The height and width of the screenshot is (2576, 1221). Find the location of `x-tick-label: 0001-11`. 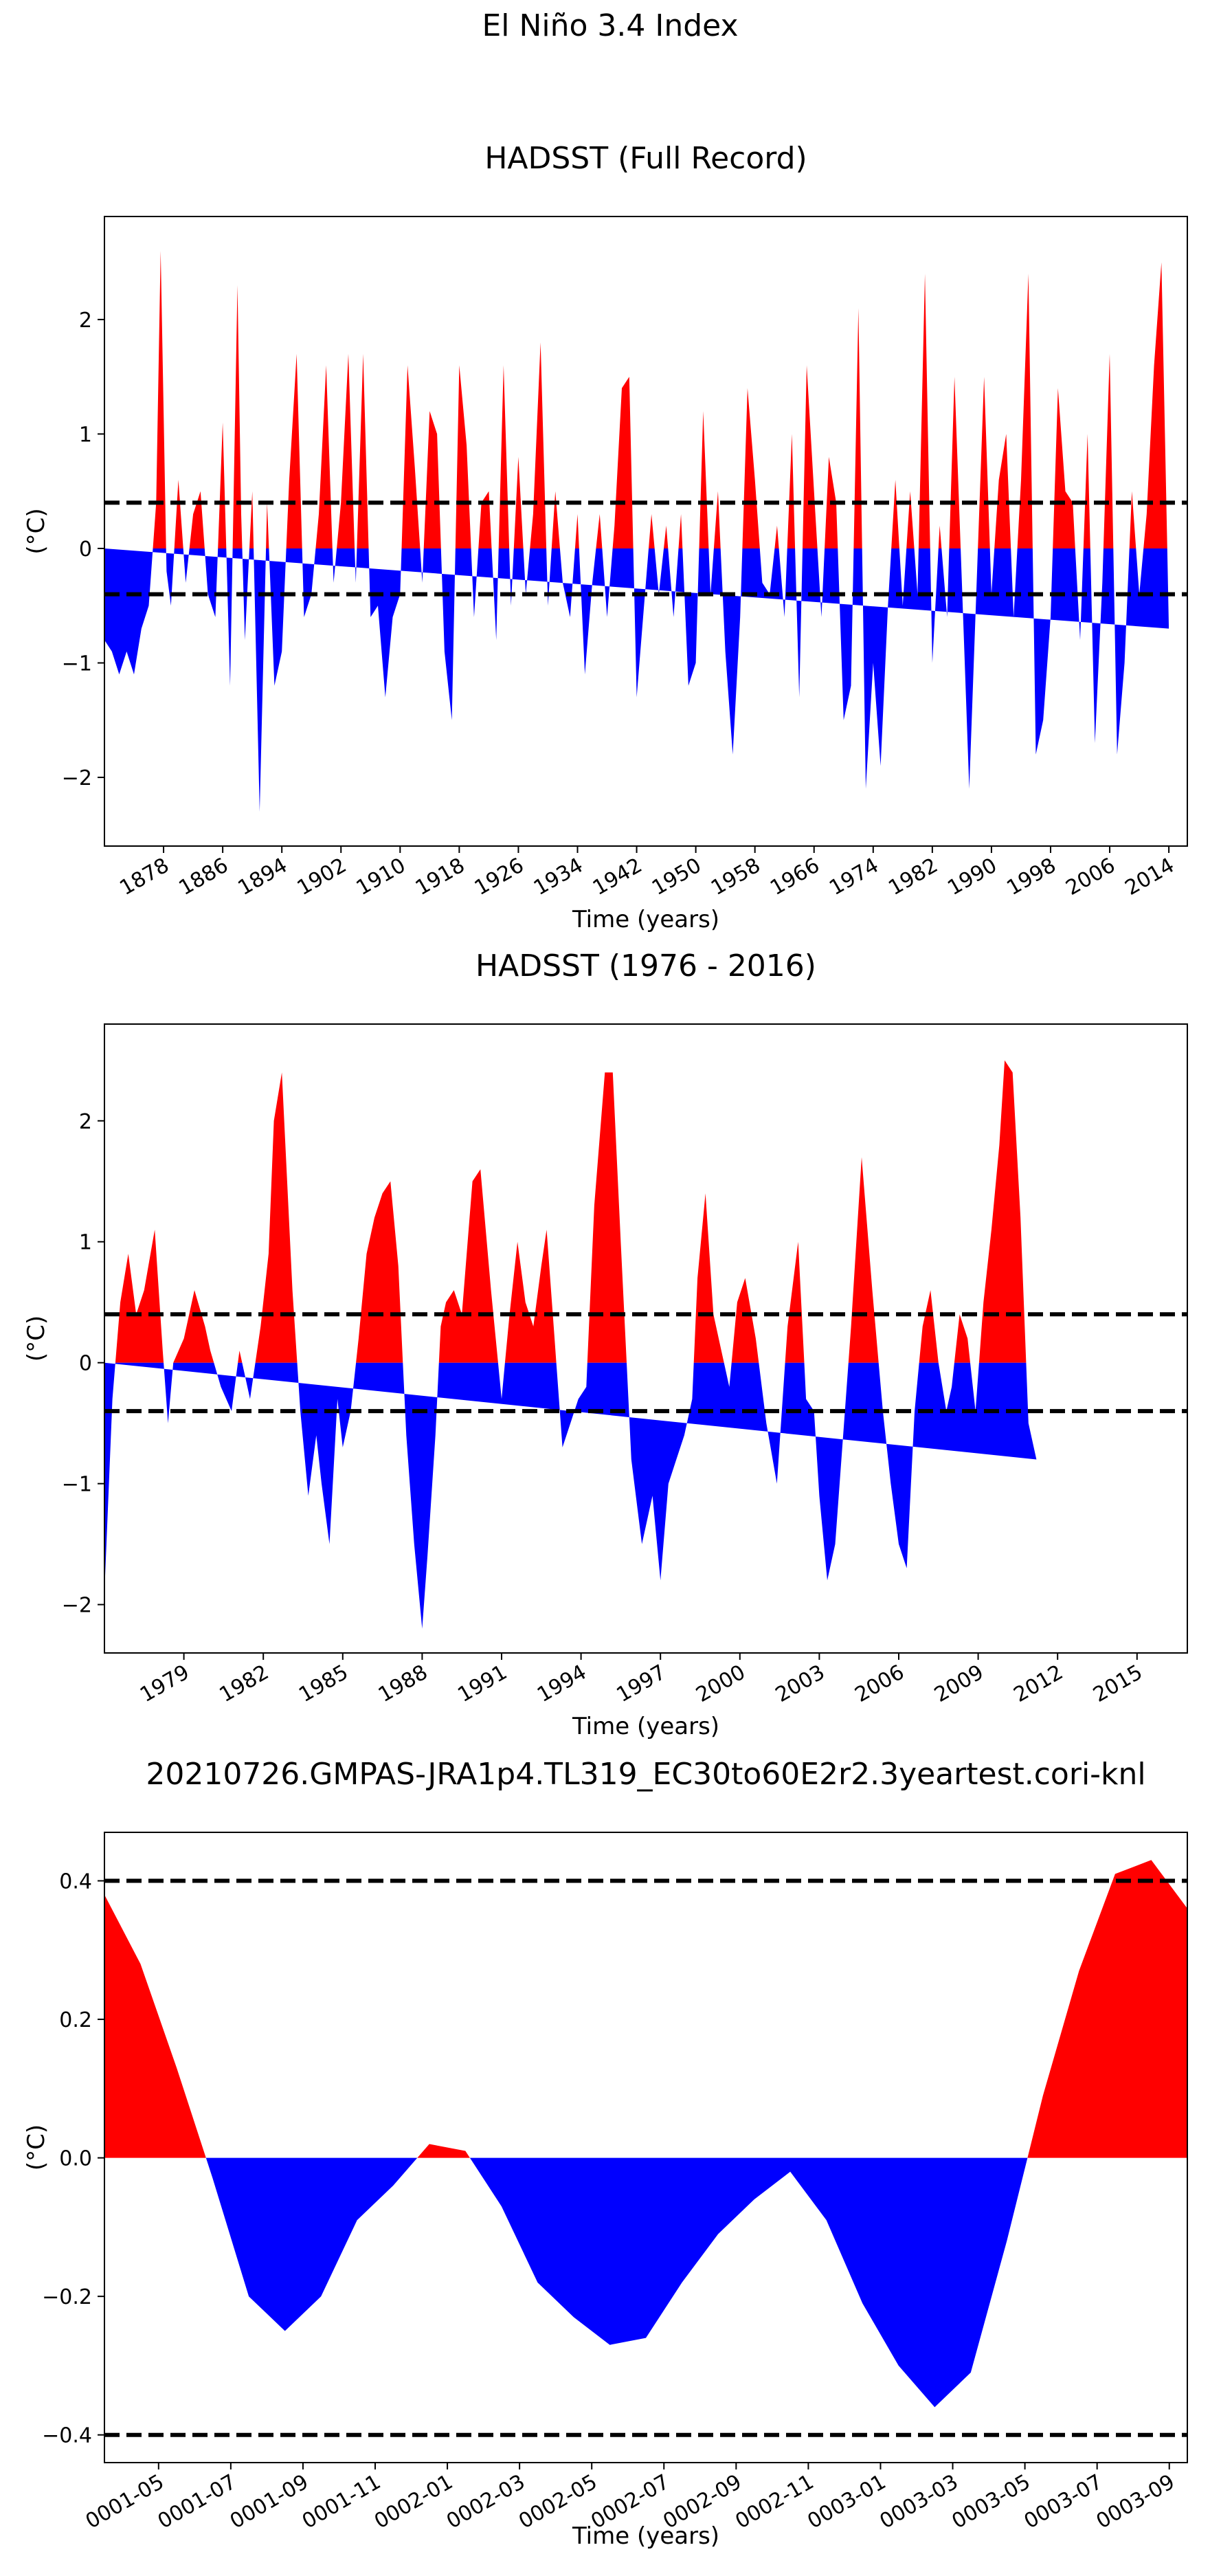

x-tick-label: 0001-11 is located at coordinates (341, 2502).